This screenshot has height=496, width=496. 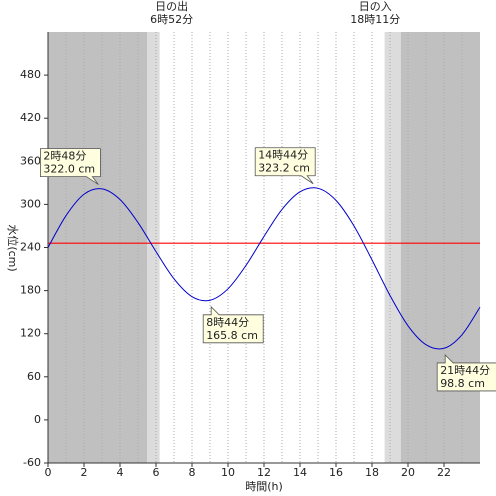 What do you see at coordinates (30, 247) in the screenshot?
I see `y-tick-label: 240` at bounding box center [30, 247].